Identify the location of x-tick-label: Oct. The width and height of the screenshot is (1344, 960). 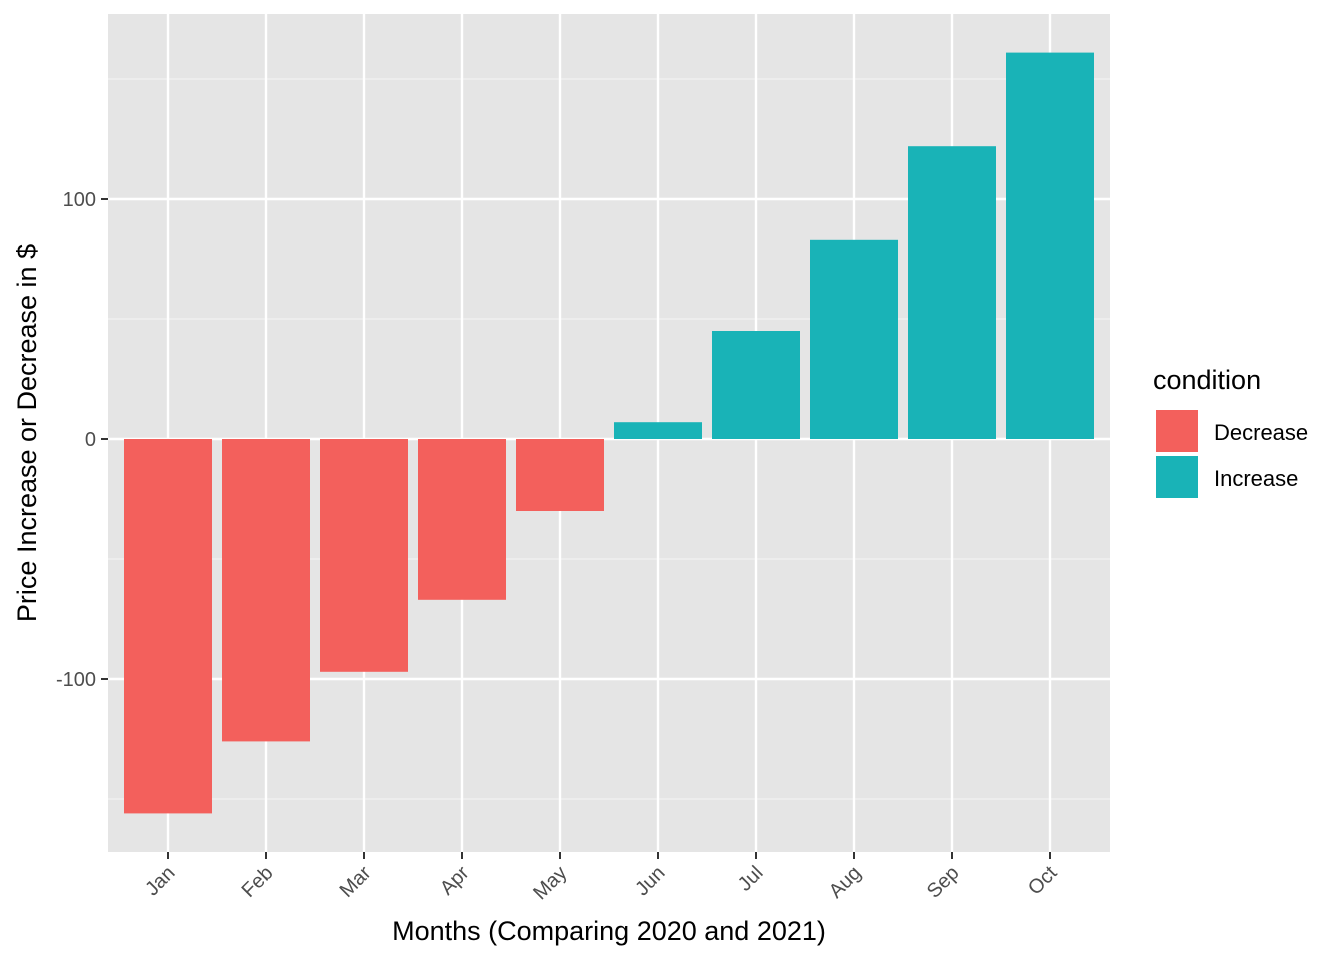
(1043, 881).